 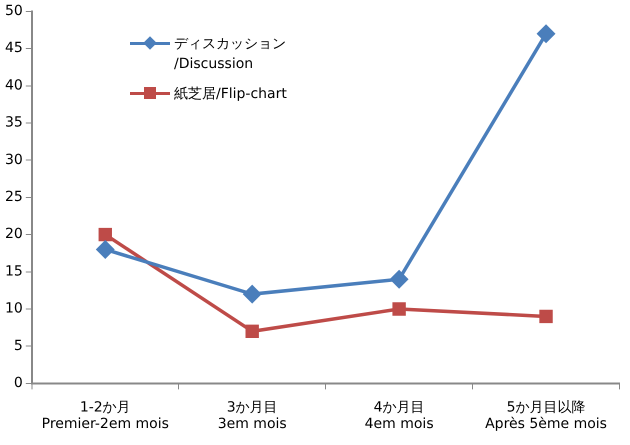 I want to click on y-tick-label: 0, so click(x=18, y=383).